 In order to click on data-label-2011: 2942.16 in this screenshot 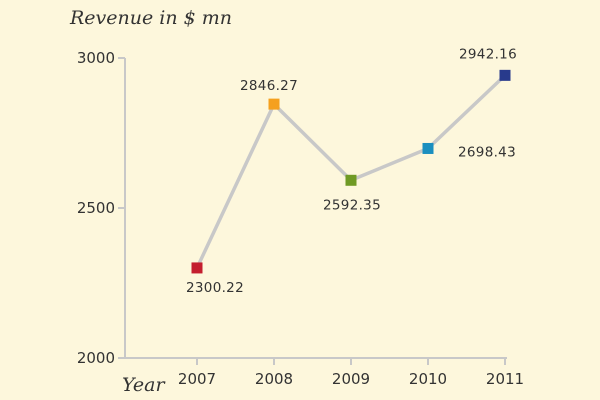, I will do `click(488, 54)`.